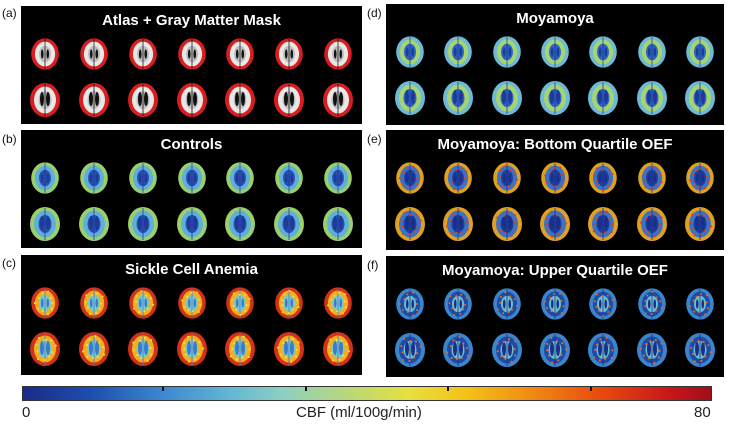 This screenshot has height=426, width=732. Describe the element at coordinates (191, 144) in the screenshot. I see `panel-title-controls: Controls` at that location.